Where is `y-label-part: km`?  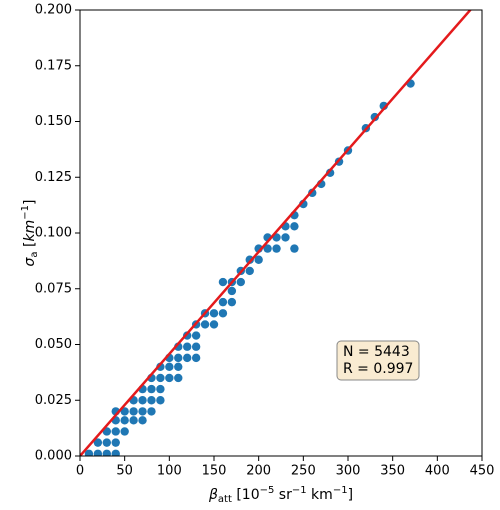
y-label-part: km is located at coordinates (30, 231).